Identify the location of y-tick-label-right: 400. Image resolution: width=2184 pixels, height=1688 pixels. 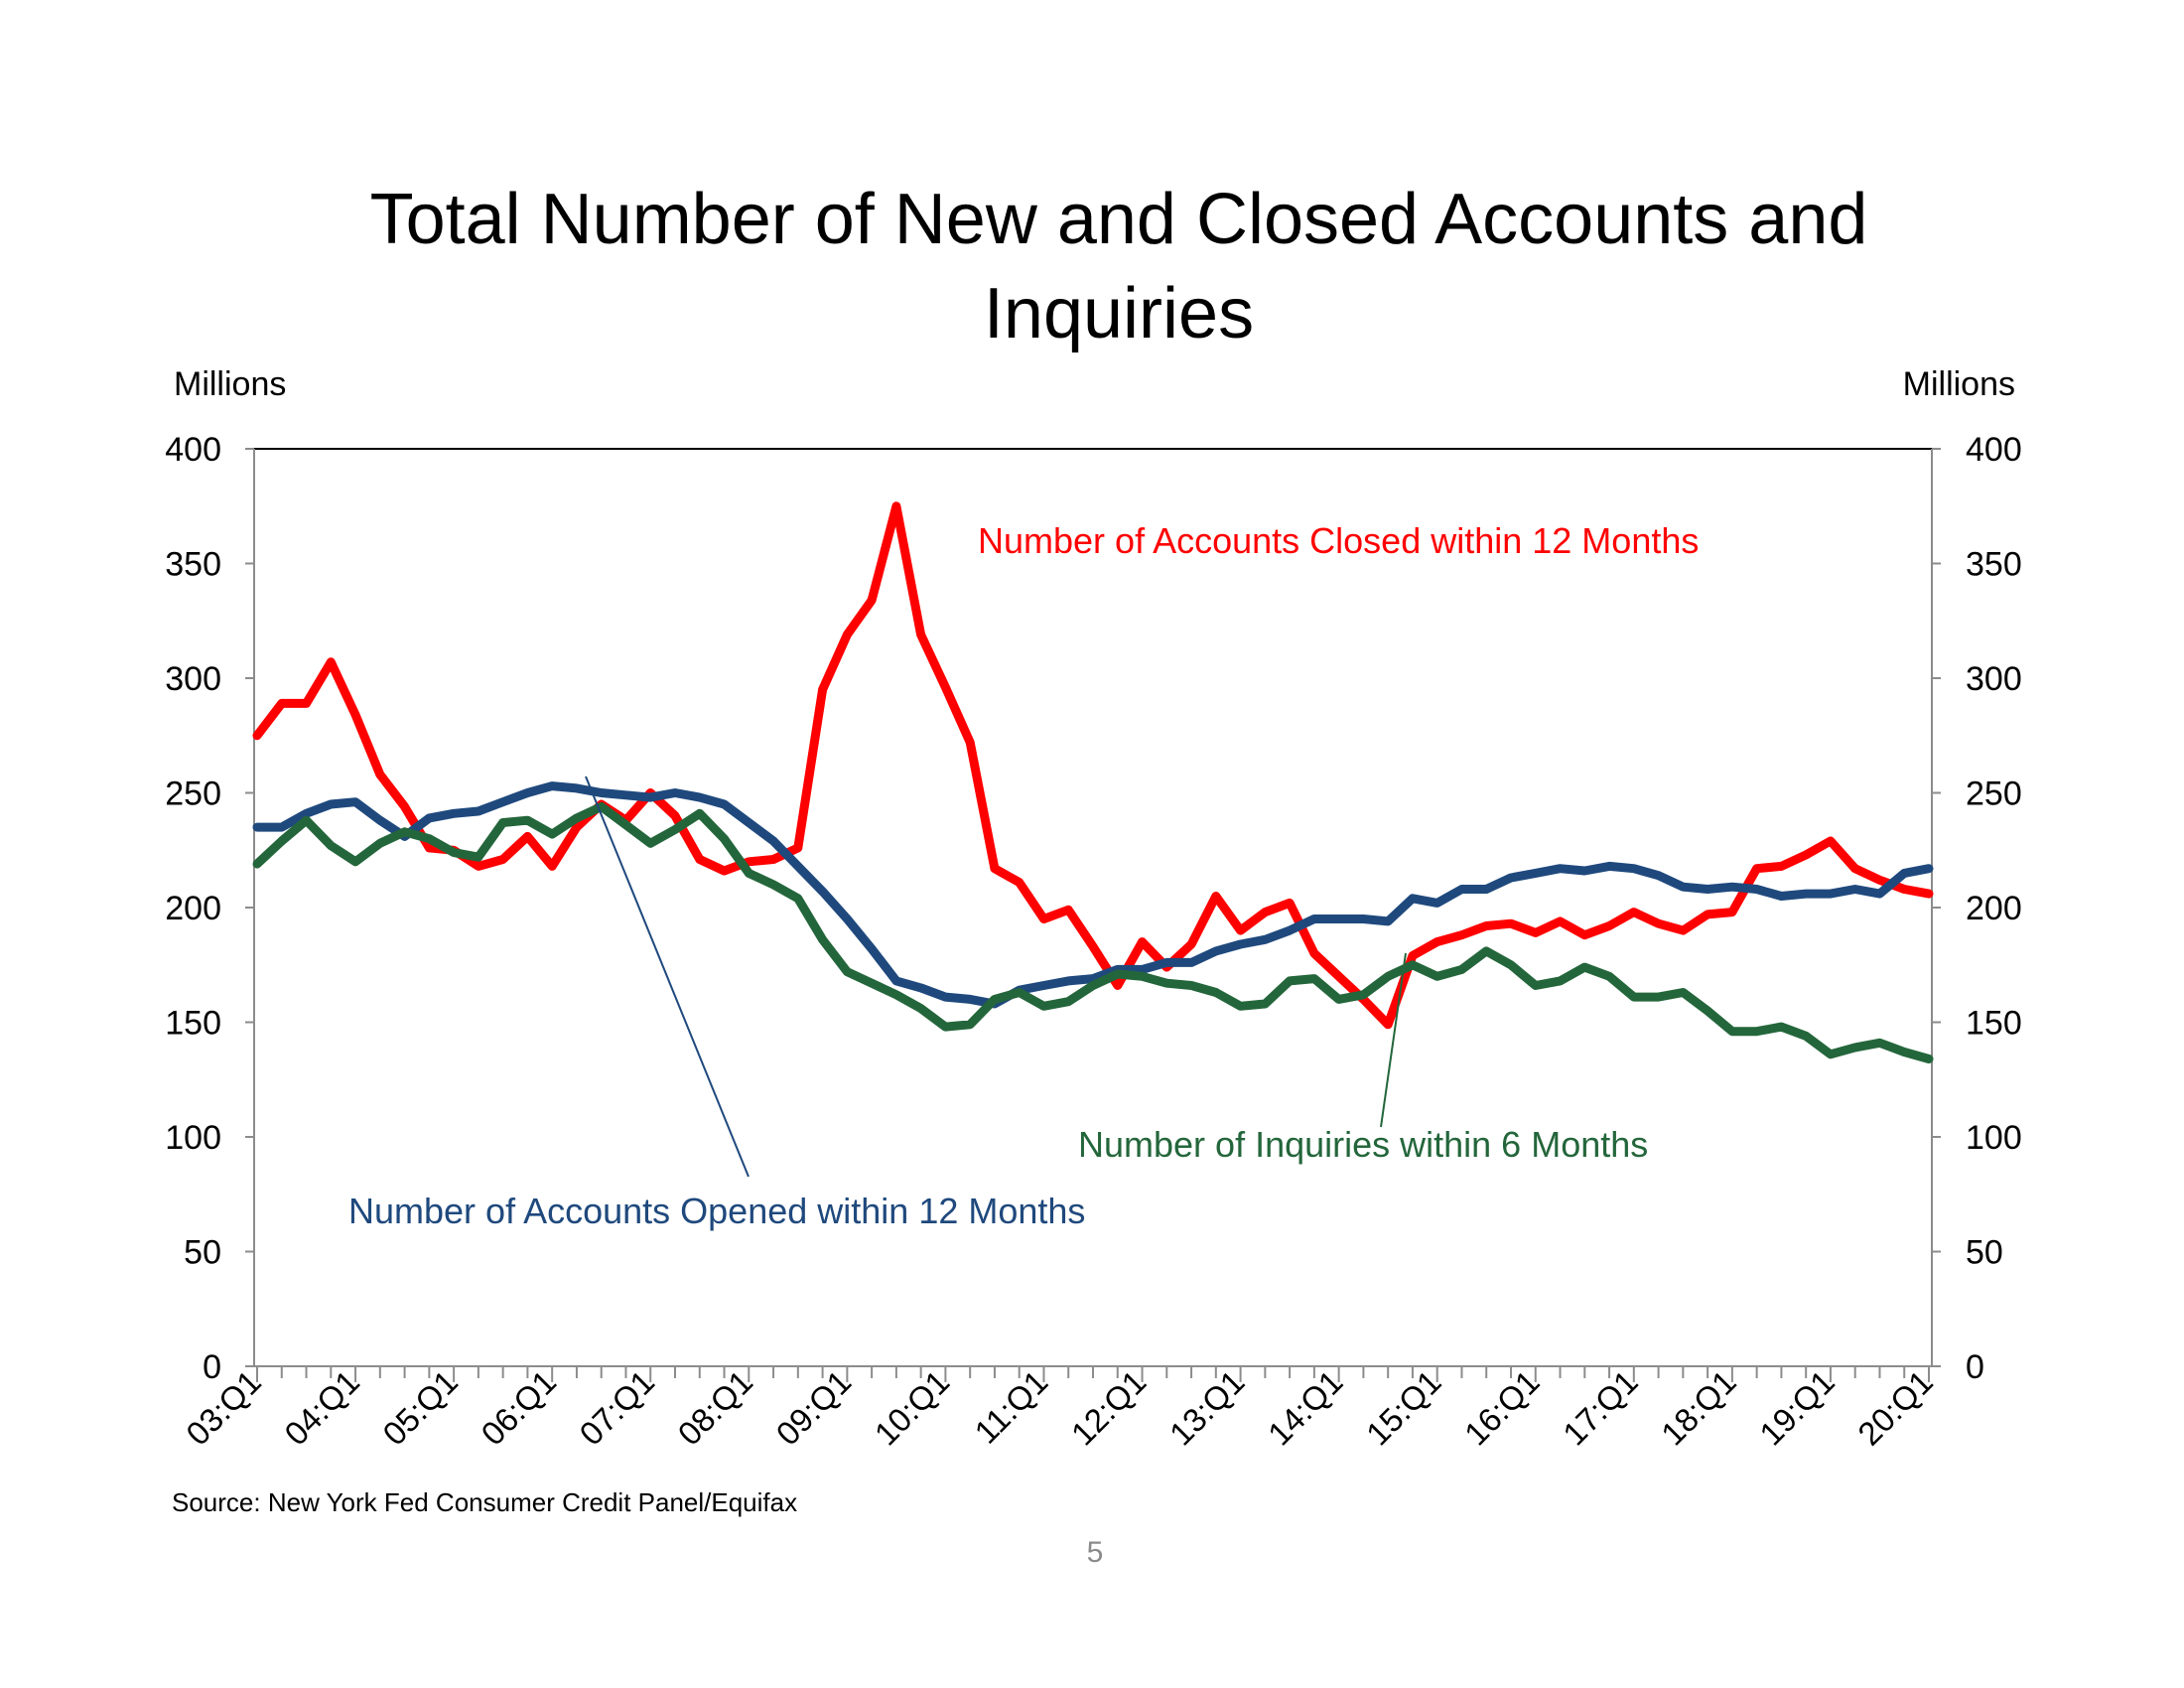
(1994, 450).